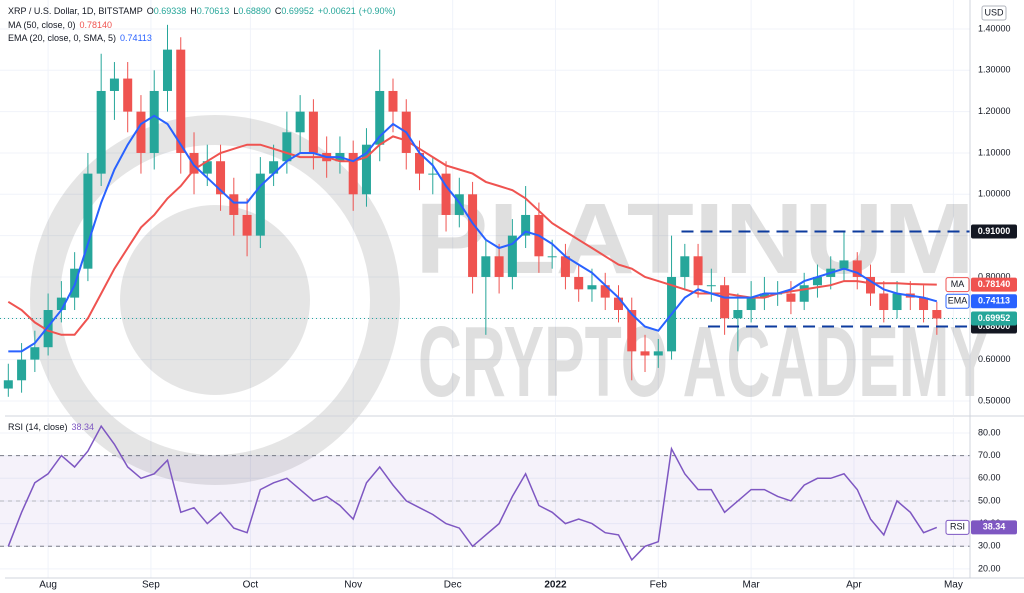  I want to click on currency-box, so click(994, 13).